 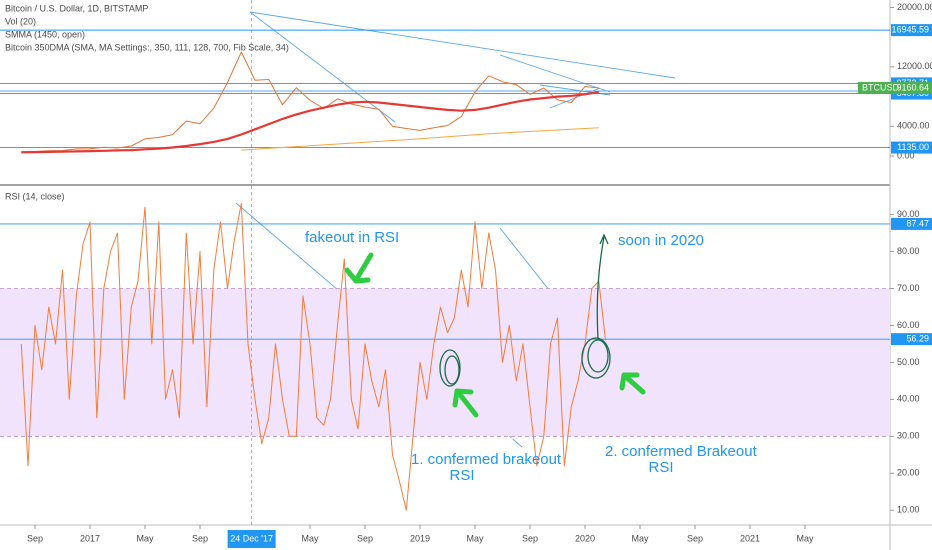 I want to click on crosshair-label-box, so click(x=251, y=539).